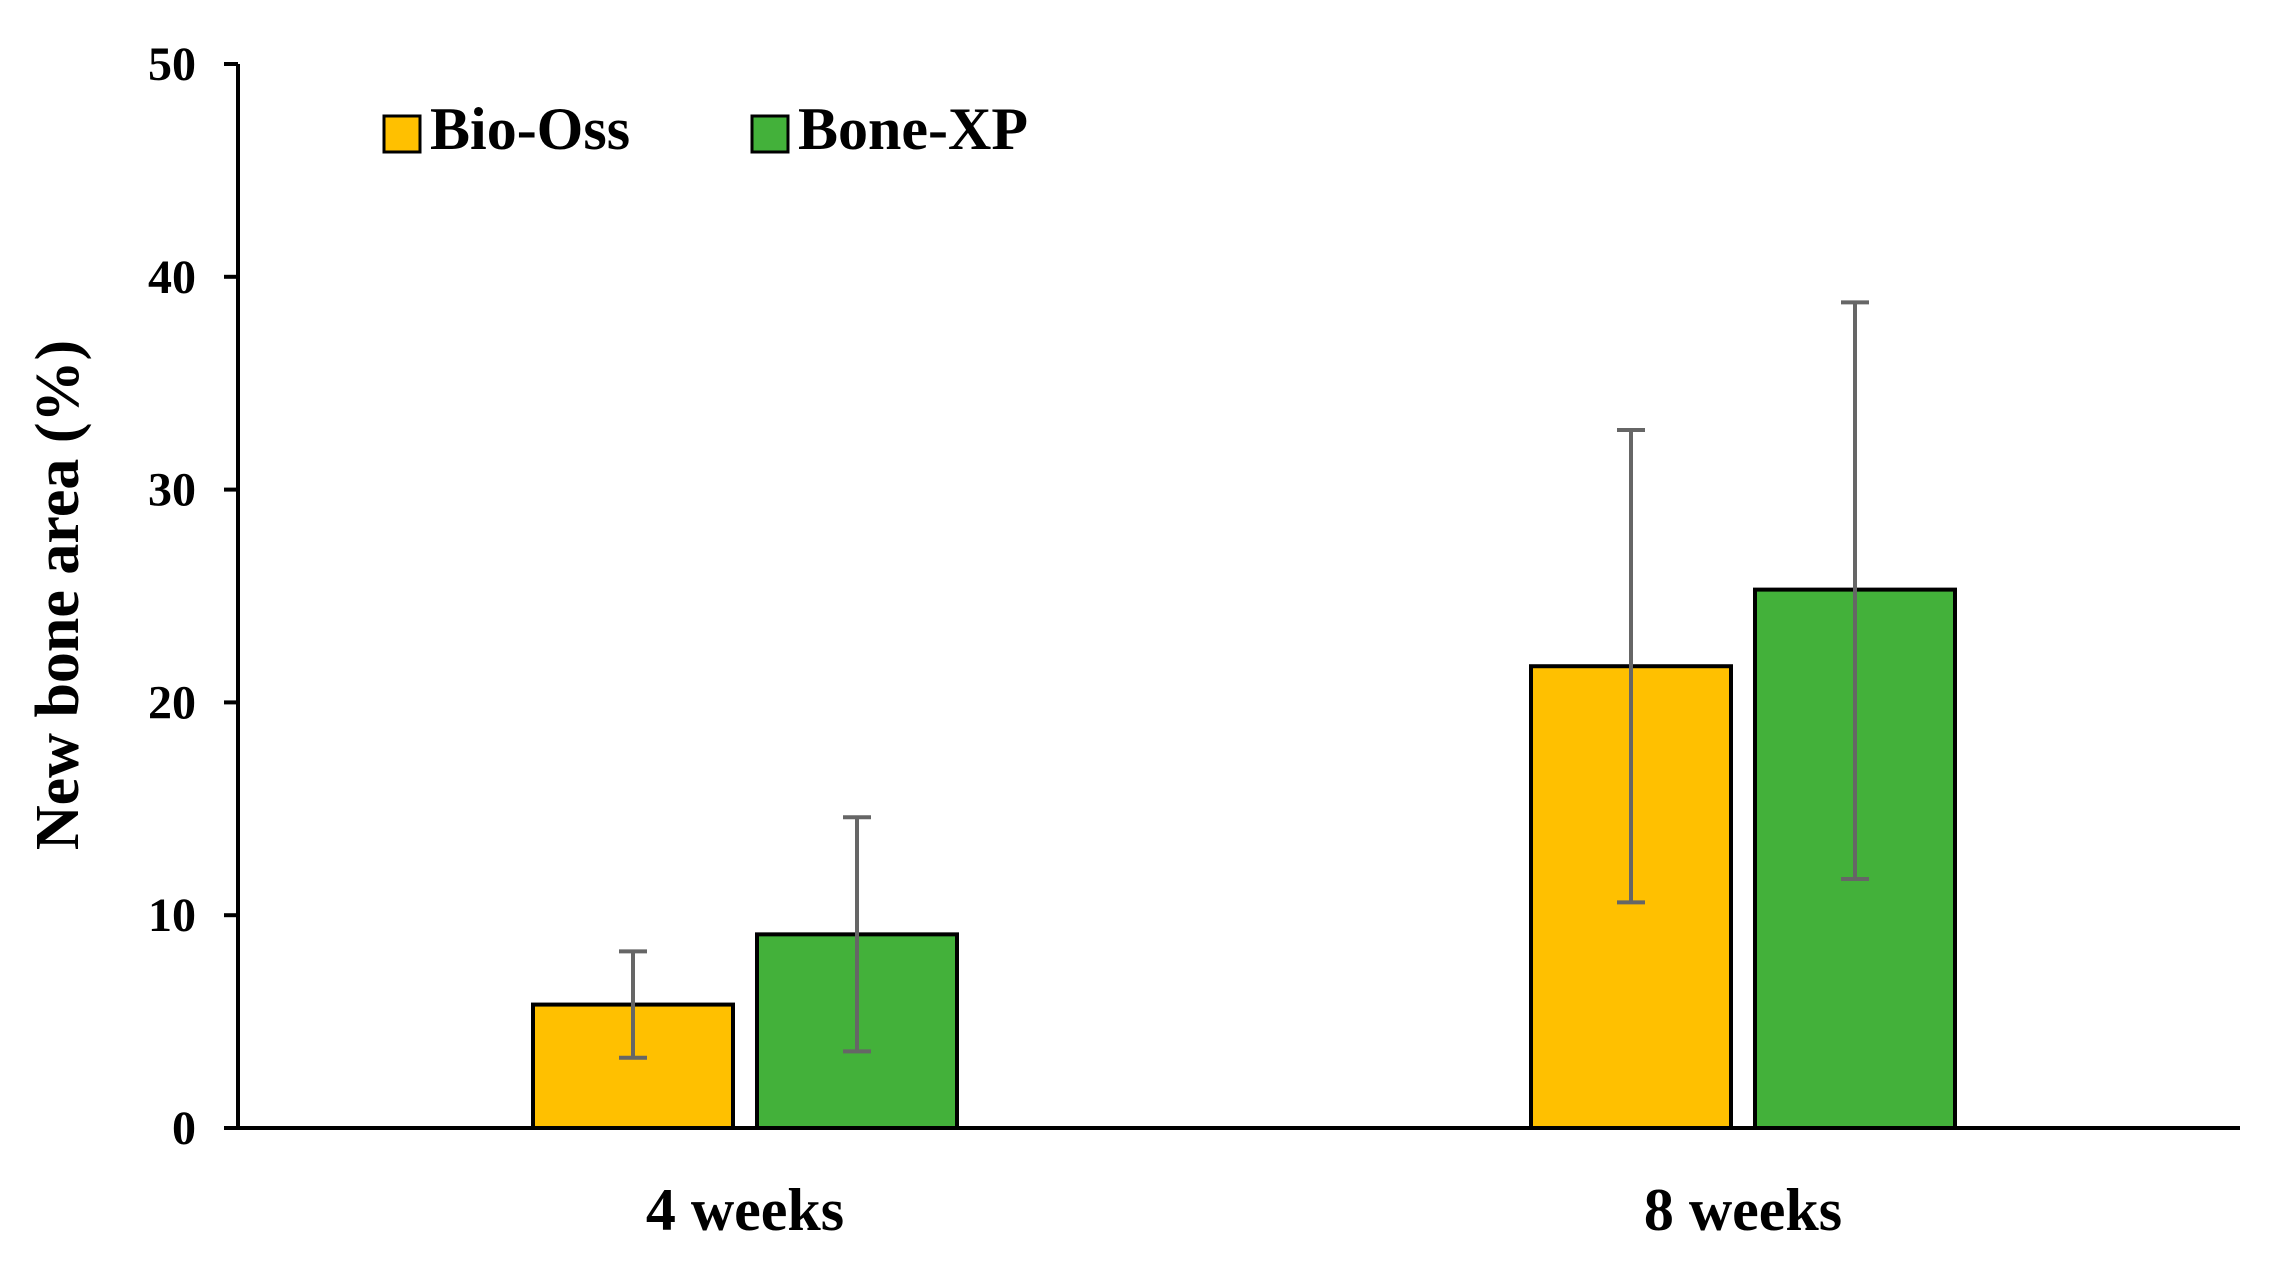  Describe the element at coordinates (58, 595) in the screenshot. I see `y-axis-label: New bone area (%)` at that location.